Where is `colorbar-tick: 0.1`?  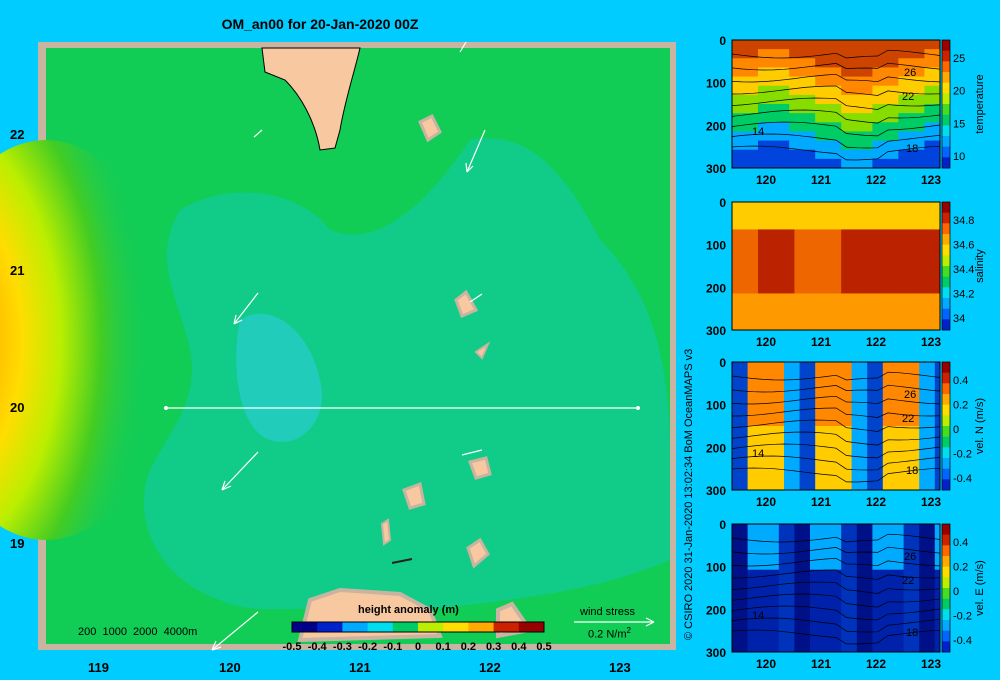 colorbar-tick: 0.1 is located at coordinates (443, 647).